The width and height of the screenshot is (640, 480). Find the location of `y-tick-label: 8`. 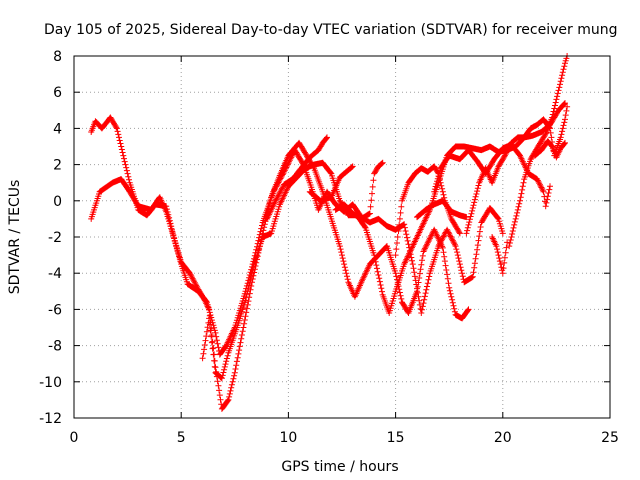

y-tick-label: 8 is located at coordinates (57, 57).